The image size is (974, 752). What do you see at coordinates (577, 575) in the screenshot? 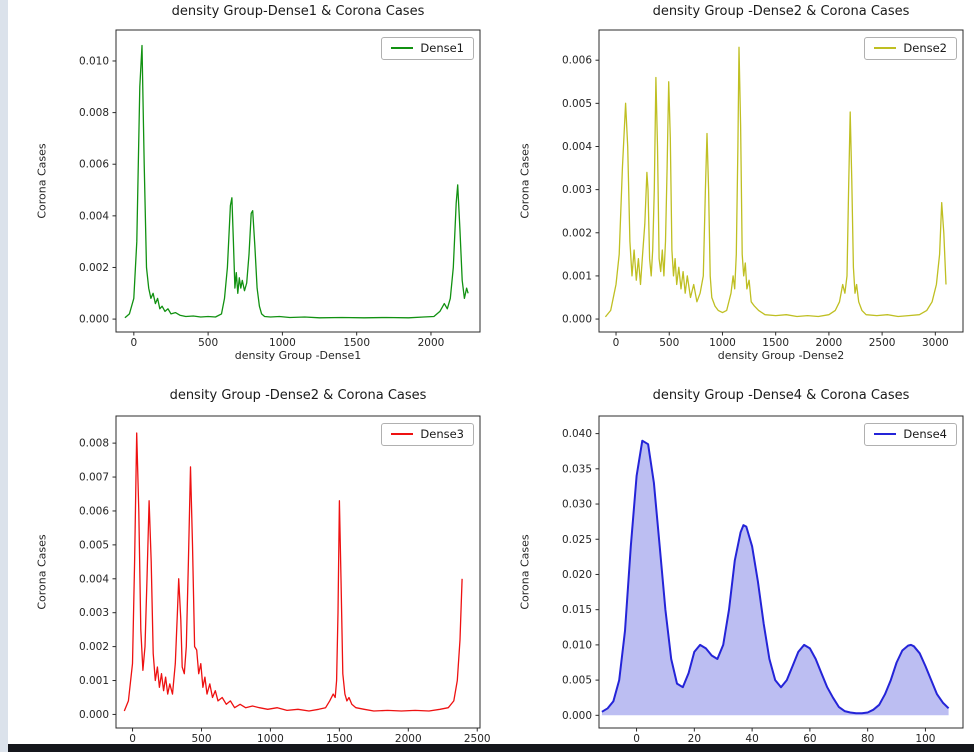
I see `svg-text: 0.020` at bounding box center [577, 575].